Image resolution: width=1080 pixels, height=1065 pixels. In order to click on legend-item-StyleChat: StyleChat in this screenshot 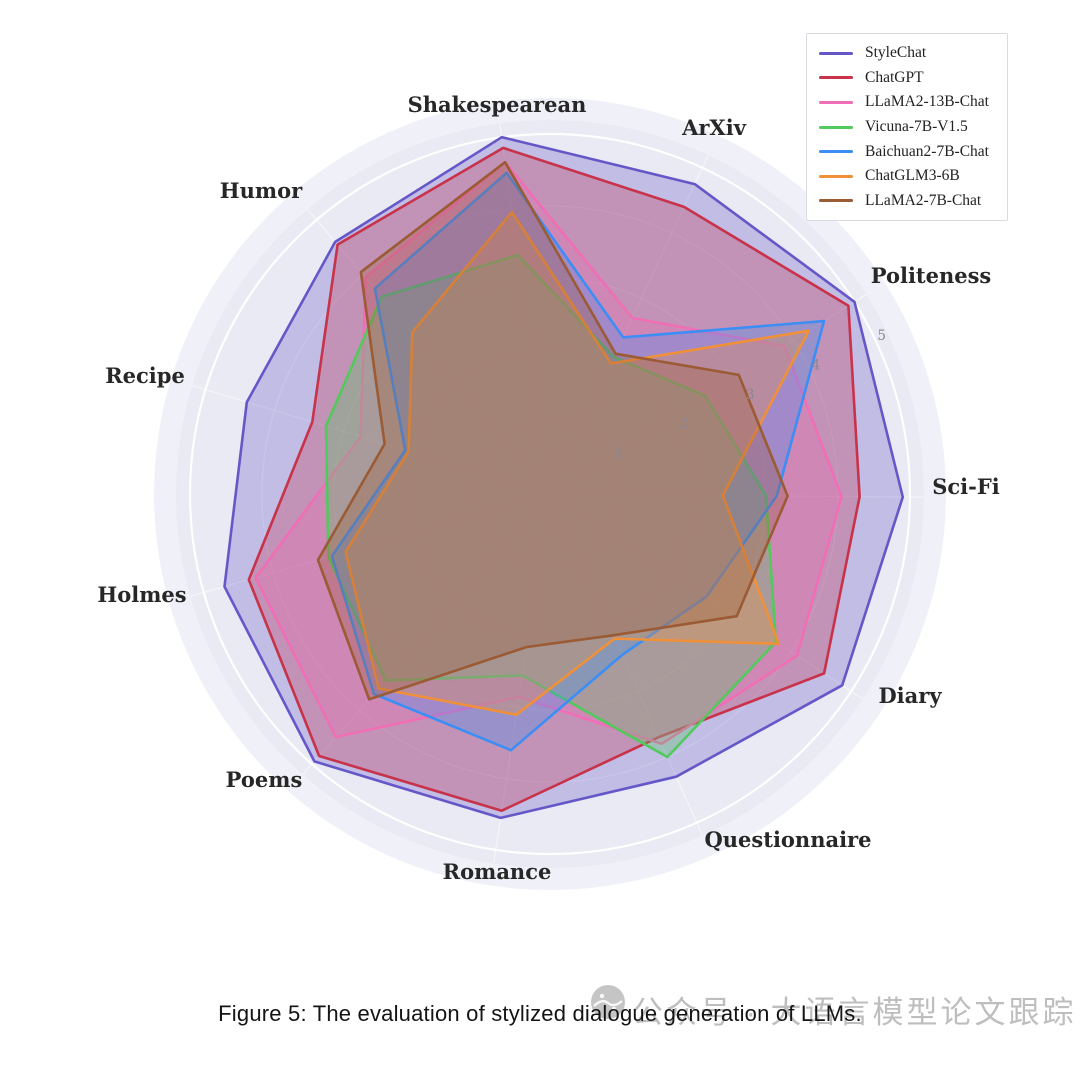, I will do `click(908, 53)`.